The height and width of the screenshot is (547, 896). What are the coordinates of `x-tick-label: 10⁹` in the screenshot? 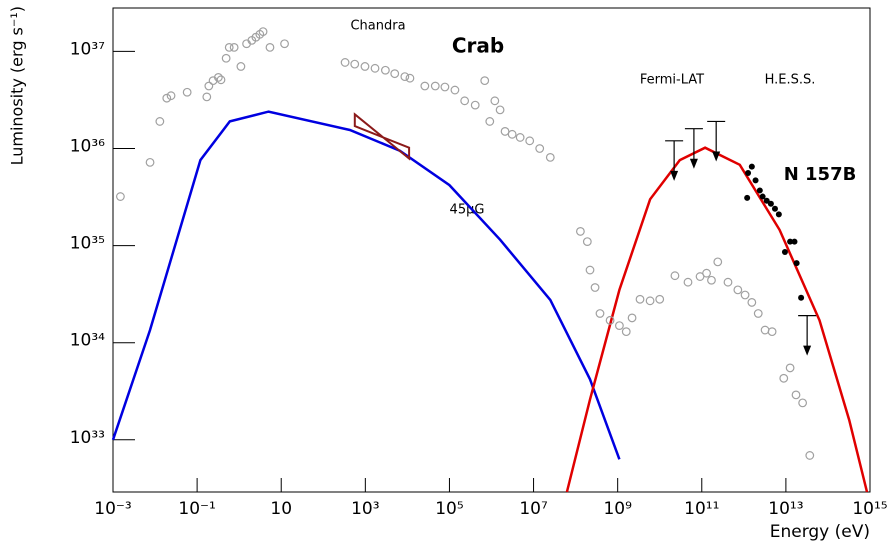 It's located at (617, 509).